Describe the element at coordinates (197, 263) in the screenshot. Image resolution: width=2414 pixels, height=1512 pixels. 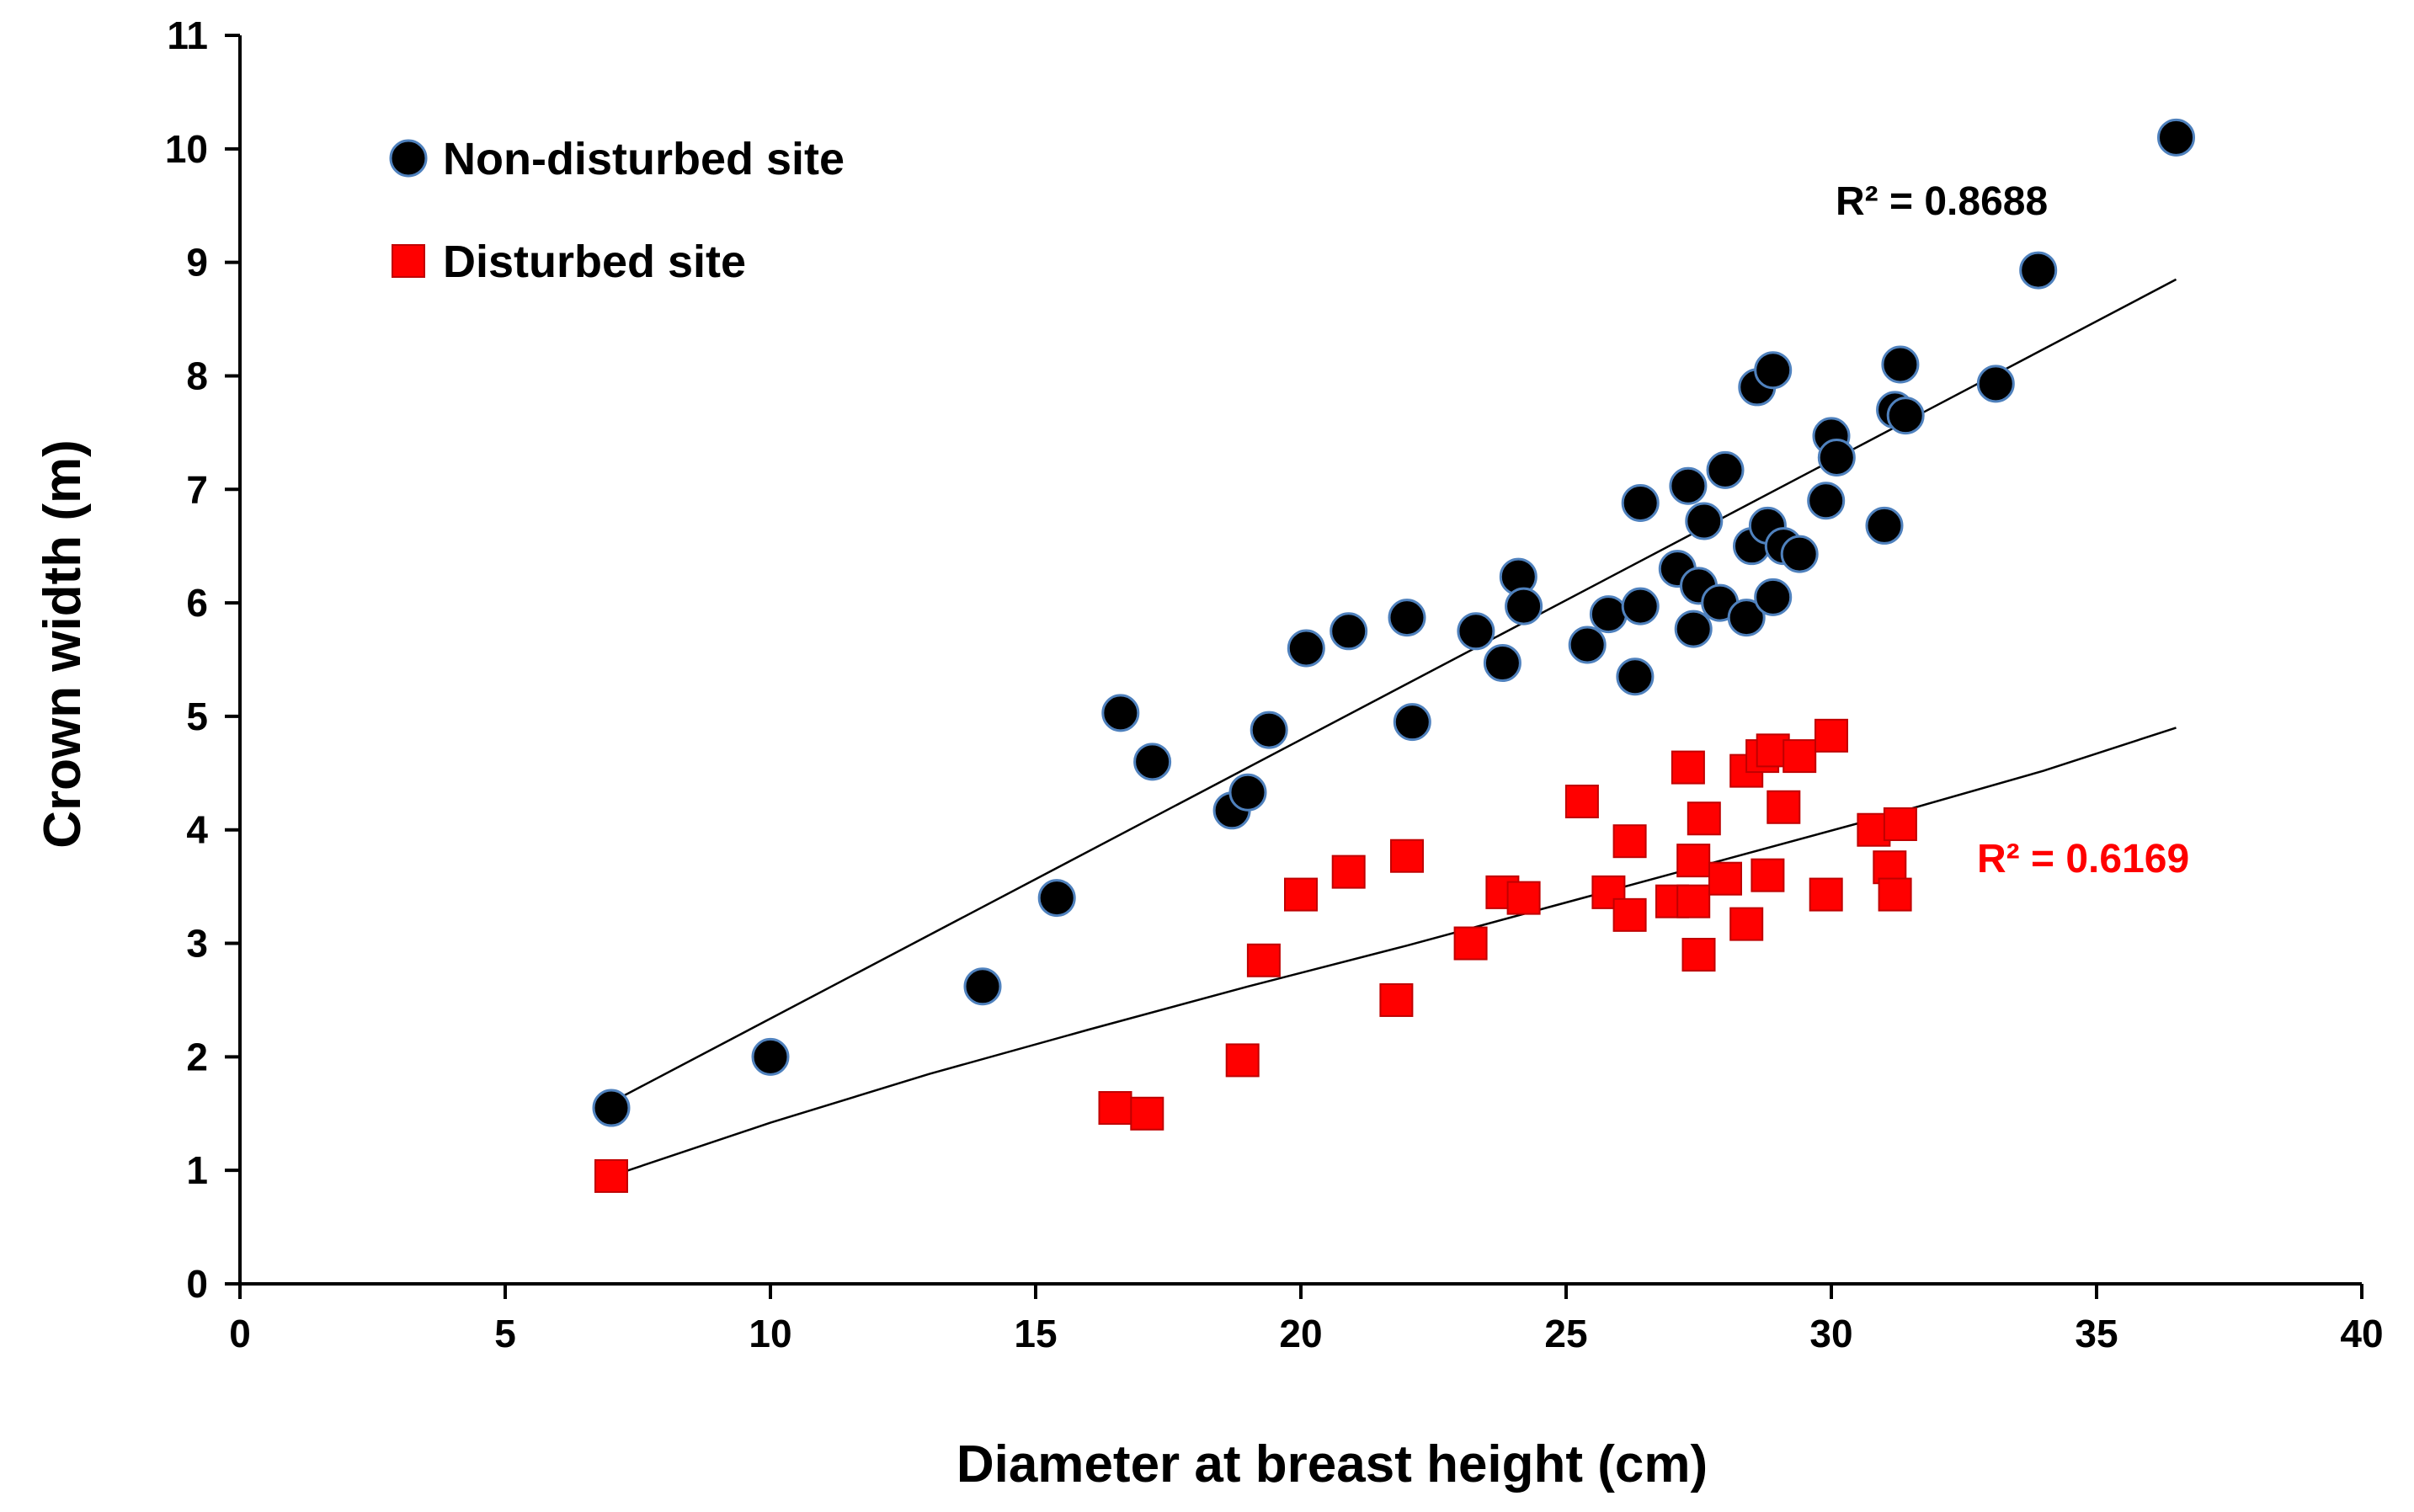
I see `y-tick-label: 9` at that location.